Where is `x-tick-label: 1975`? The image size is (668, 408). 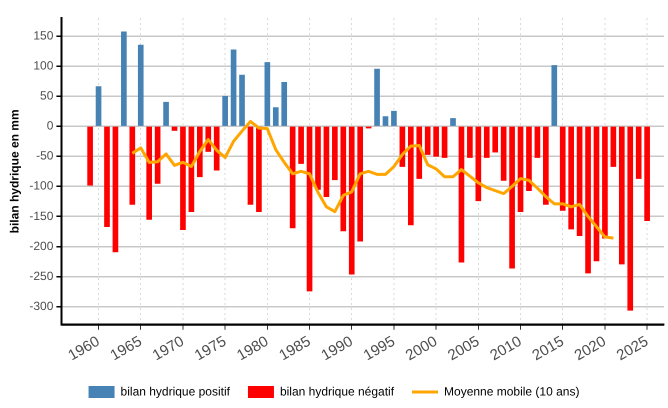 x-tick-label: 1975 is located at coordinates (211, 348).